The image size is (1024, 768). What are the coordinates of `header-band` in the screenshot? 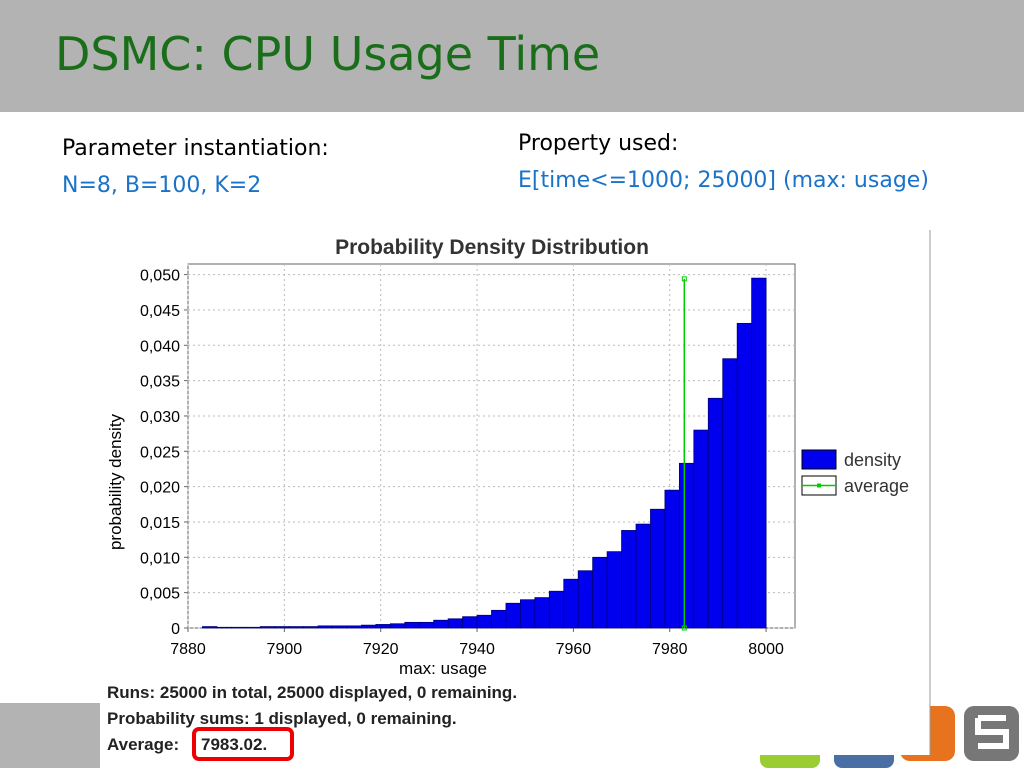 It's located at (512, 56).